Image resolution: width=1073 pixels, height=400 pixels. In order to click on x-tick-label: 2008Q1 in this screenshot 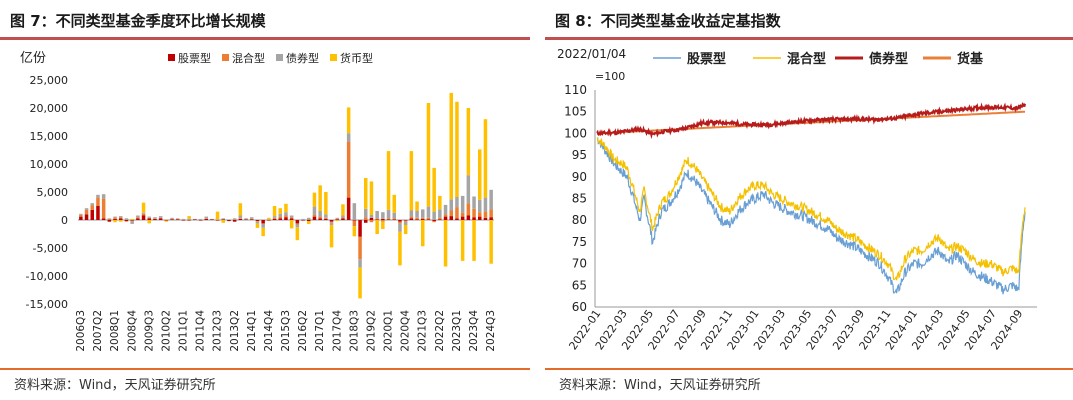, I will do `click(115, 331)`.